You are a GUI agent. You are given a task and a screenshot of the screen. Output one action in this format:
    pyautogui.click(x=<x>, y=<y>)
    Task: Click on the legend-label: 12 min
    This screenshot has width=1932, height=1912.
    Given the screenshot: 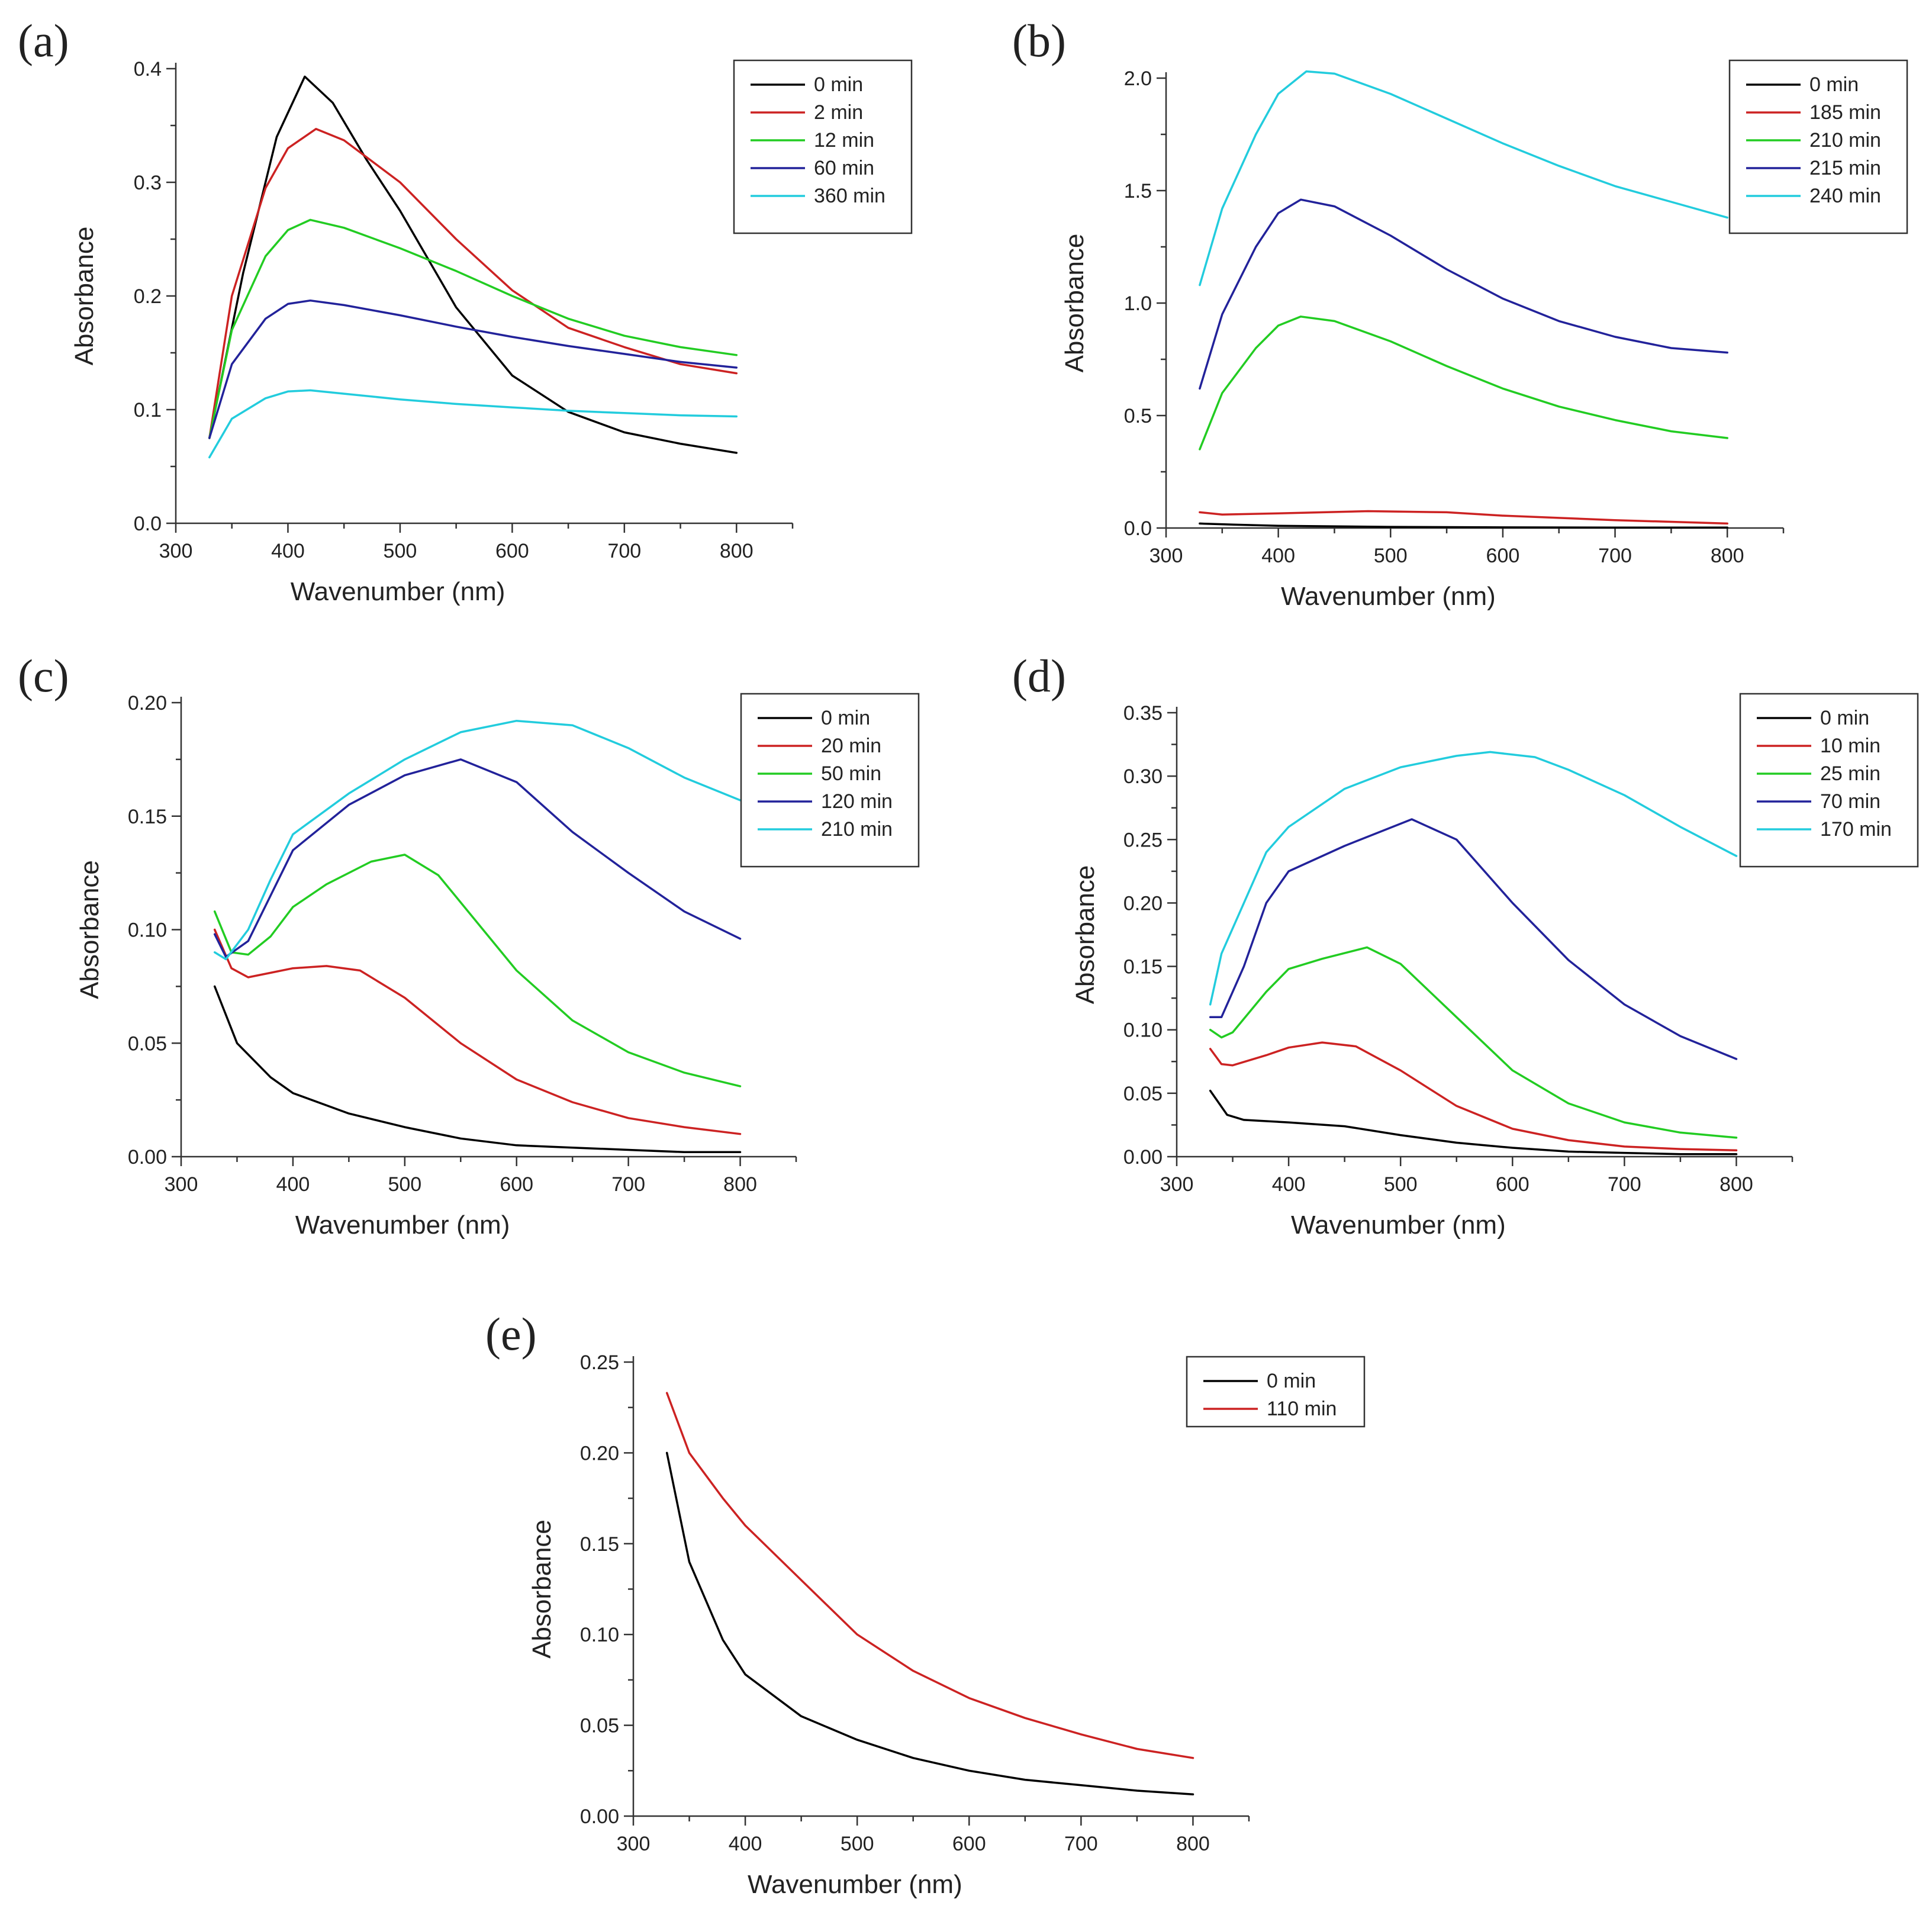 What is the action you would take?
    pyautogui.click(x=844, y=140)
    